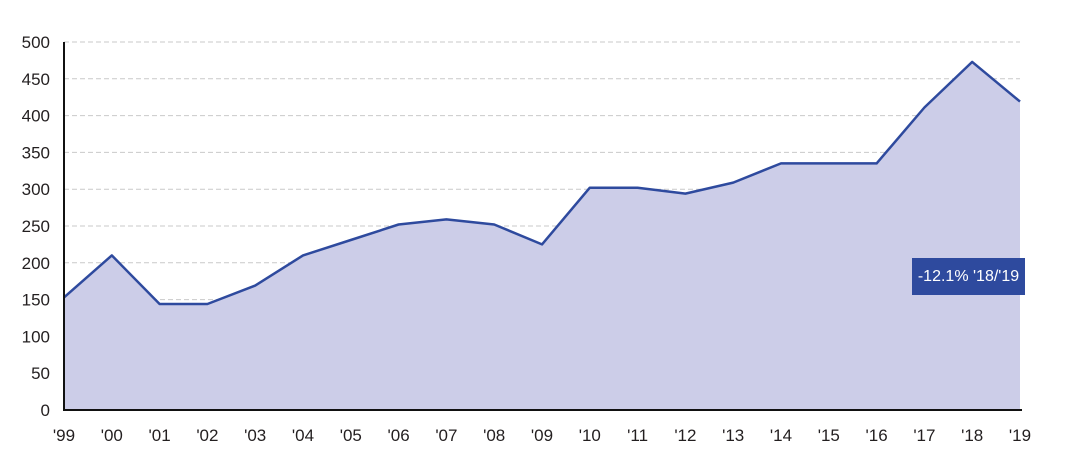 Image resolution: width=1080 pixels, height=471 pixels. What do you see at coordinates (399, 435) in the screenshot?
I see `x-tick-label: '06` at bounding box center [399, 435].